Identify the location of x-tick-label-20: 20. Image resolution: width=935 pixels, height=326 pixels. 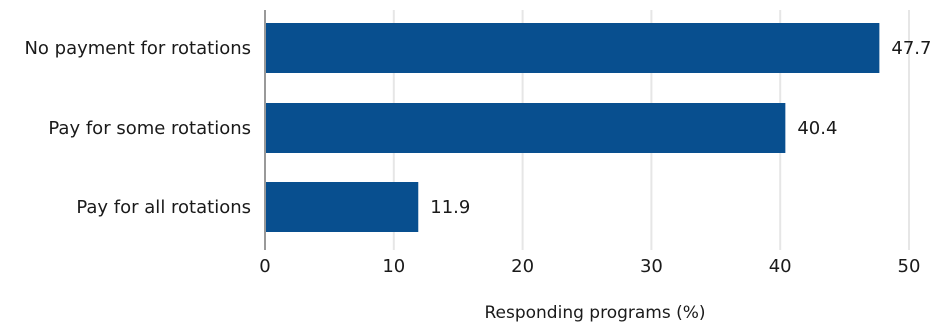
(522, 266).